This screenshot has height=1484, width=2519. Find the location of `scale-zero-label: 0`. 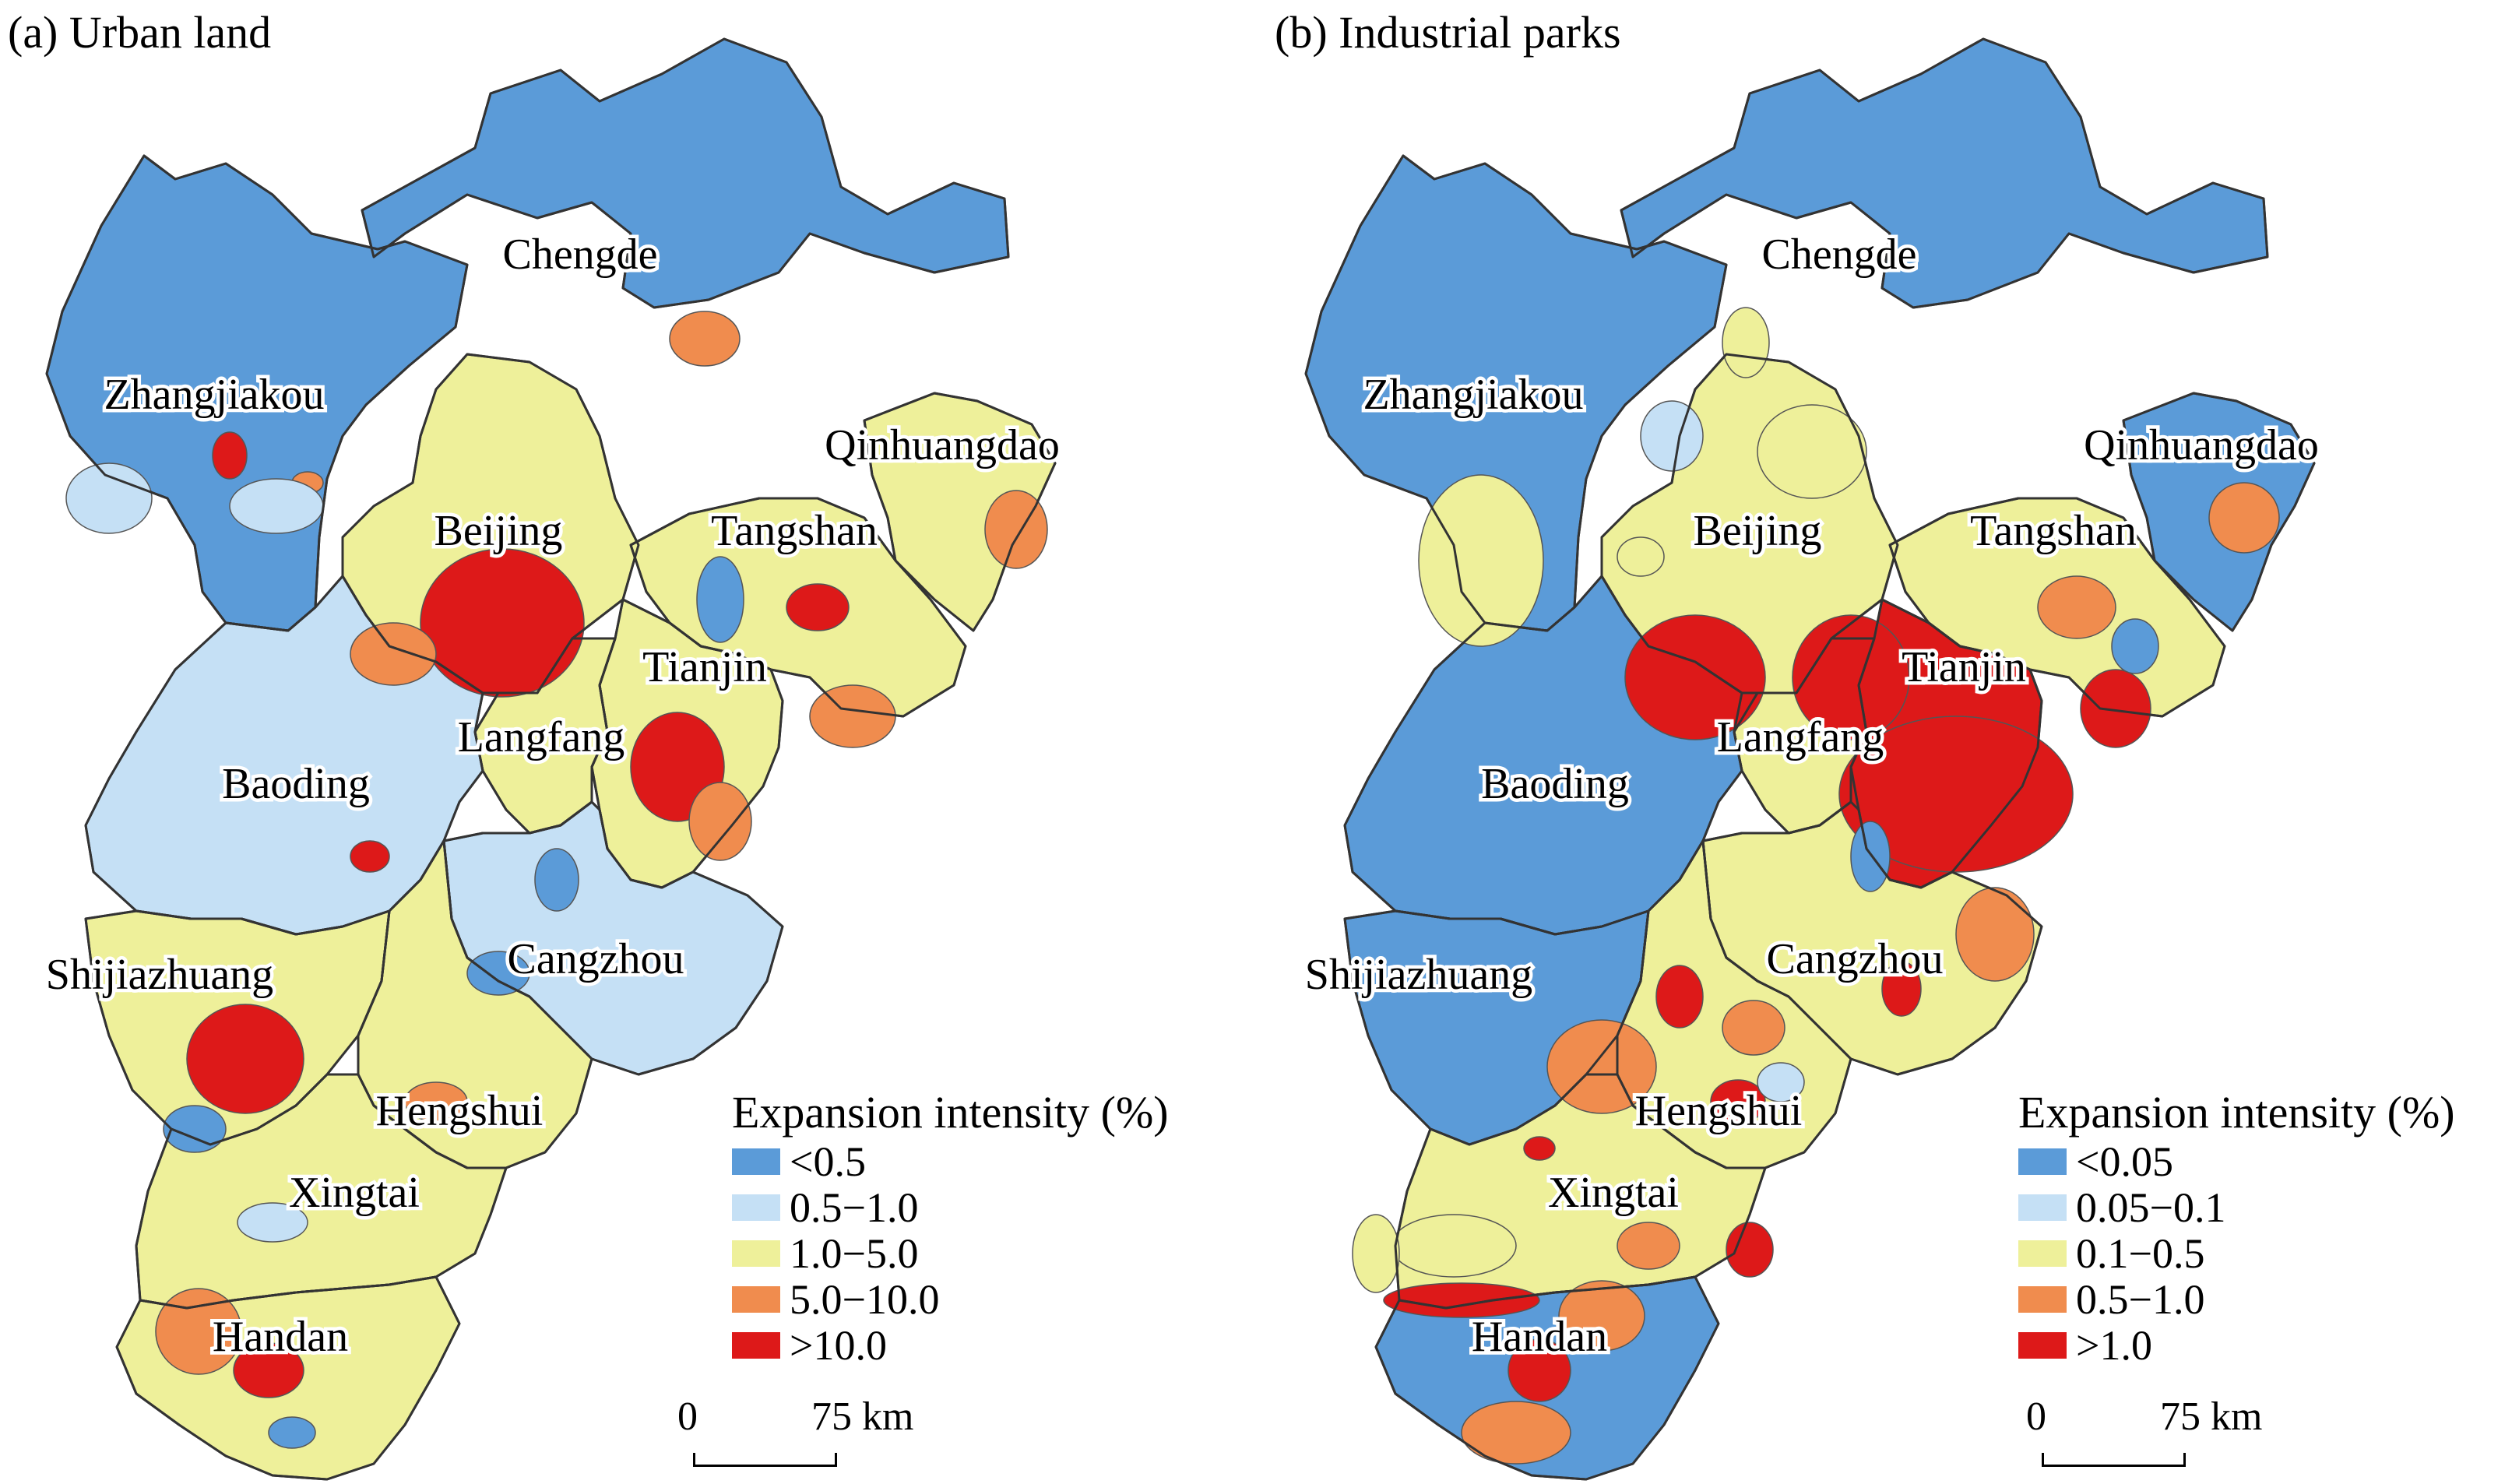

scale-zero-label: 0 is located at coordinates (2036, 1416).